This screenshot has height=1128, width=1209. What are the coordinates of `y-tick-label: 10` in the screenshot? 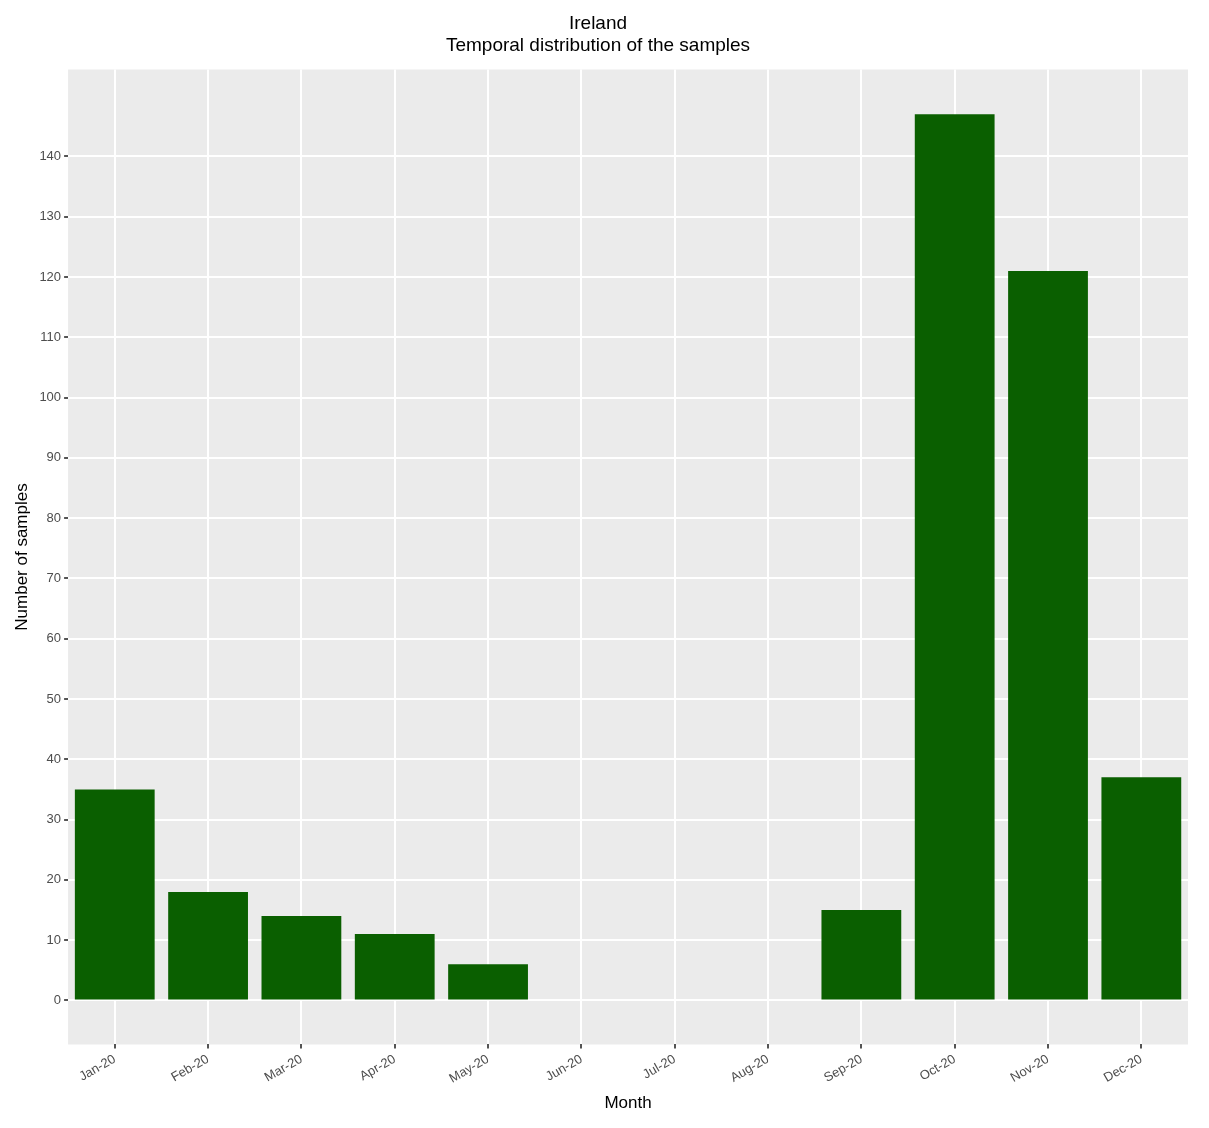 It's located at (54, 939).